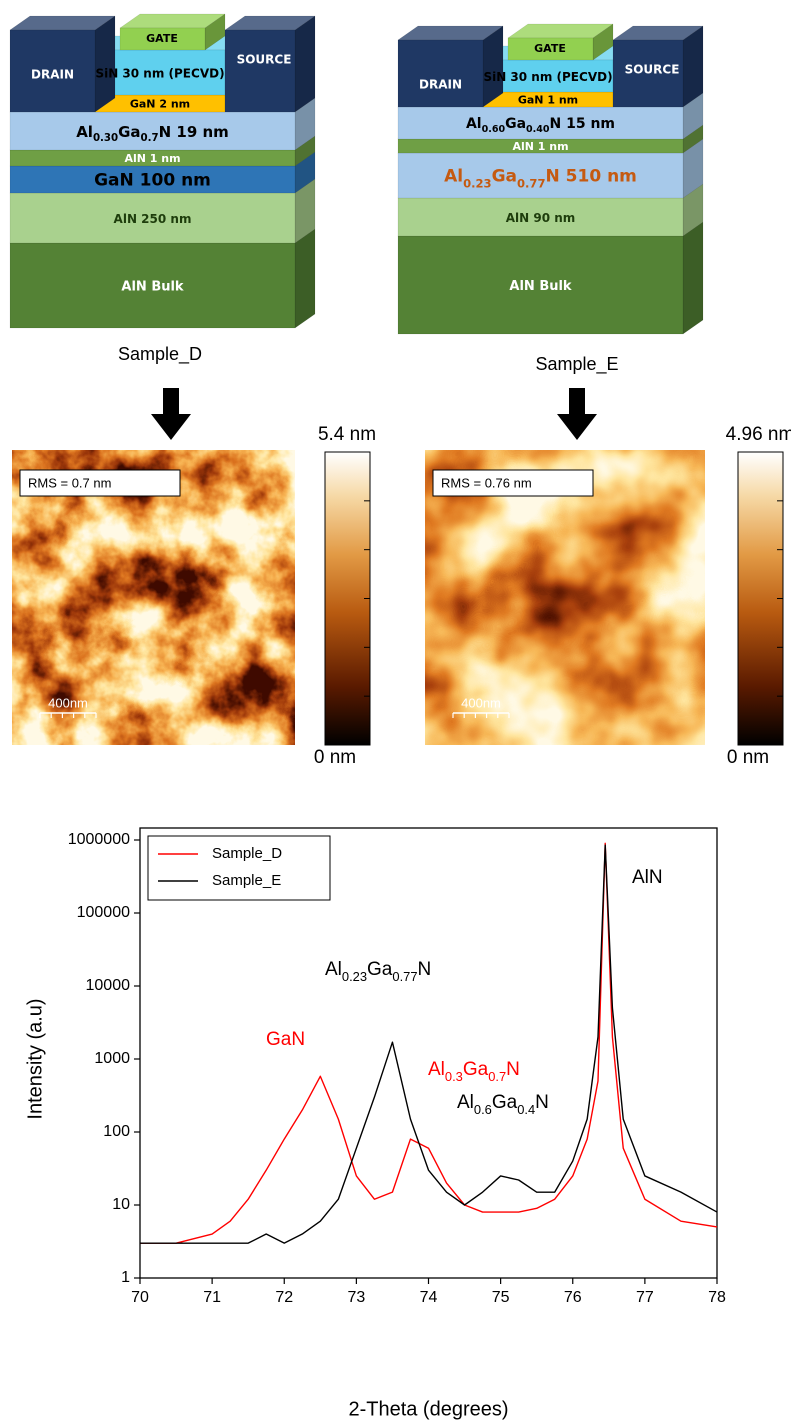  What do you see at coordinates (194, 132) in the screenshot?
I see `text-part: N 19 nm` at bounding box center [194, 132].